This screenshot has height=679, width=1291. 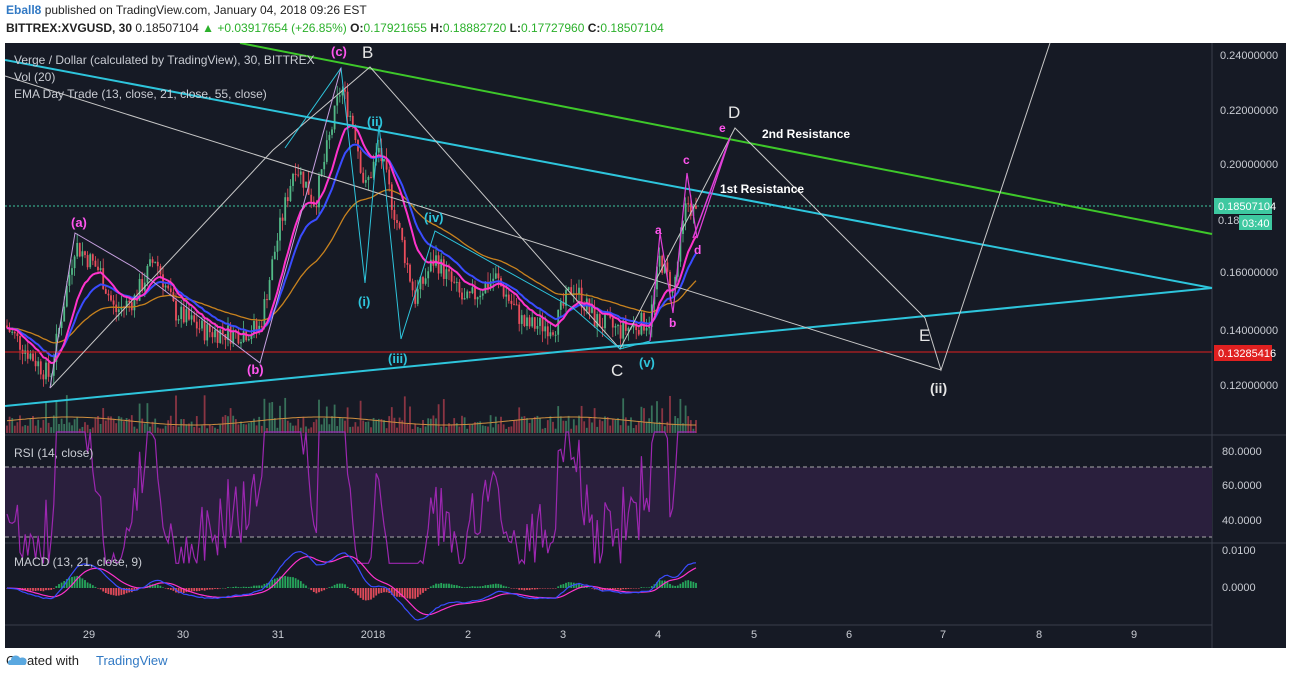 I want to click on label-i: (i), so click(x=364, y=301).